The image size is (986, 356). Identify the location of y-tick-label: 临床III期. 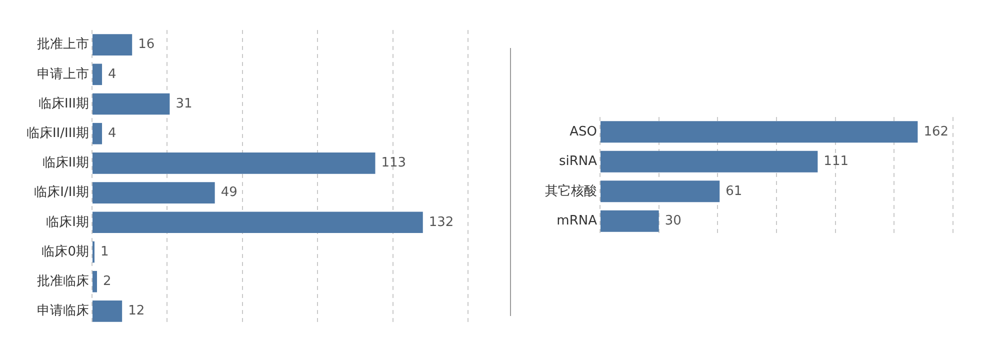
(63, 104).